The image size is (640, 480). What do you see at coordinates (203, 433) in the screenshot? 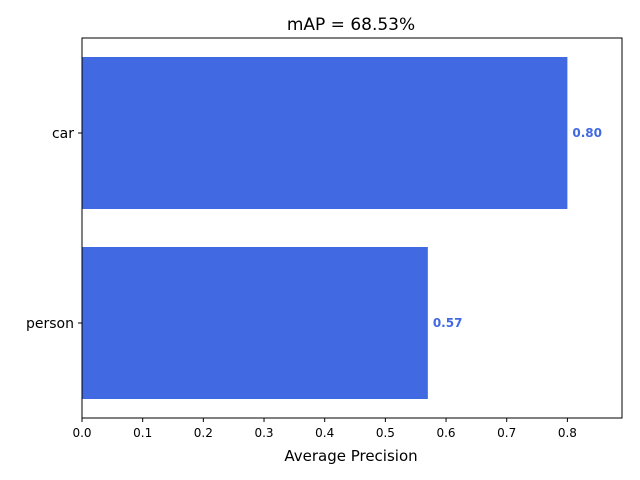
I see `x-tick-label: 0.2` at bounding box center [203, 433].